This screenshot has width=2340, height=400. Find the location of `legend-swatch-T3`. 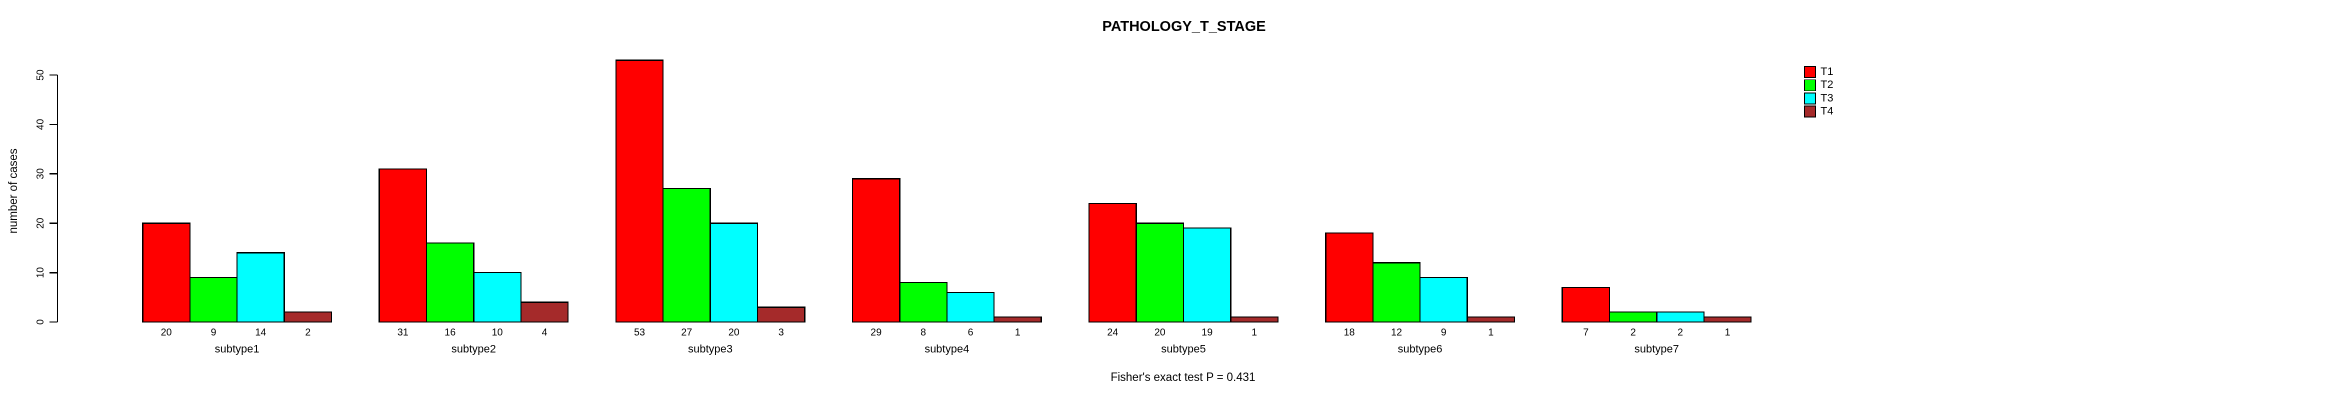

legend-swatch-T3 is located at coordinates (1810, 98).